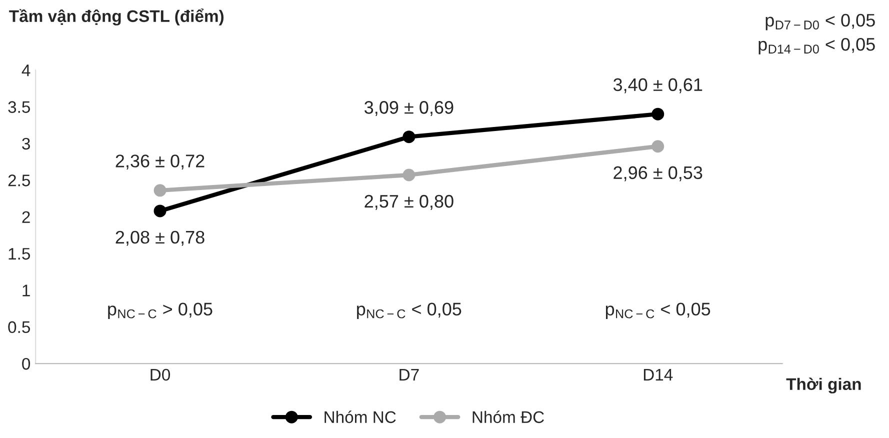 The width and height of the screenshot is (889, 438). Describe the element at coordinates (26, 364) in the screenshot. I see `y-tick-label: 0` at that location.